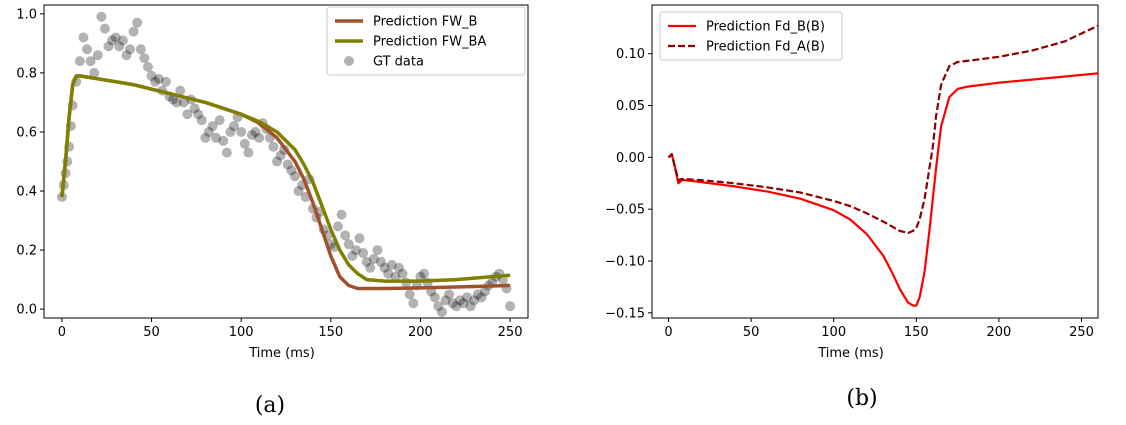 The width and height of the screenshot is (1126, 425). I want to click on legend: Prediction Fd_B(B) Prediction Fd_A(B), so click(751, 36).